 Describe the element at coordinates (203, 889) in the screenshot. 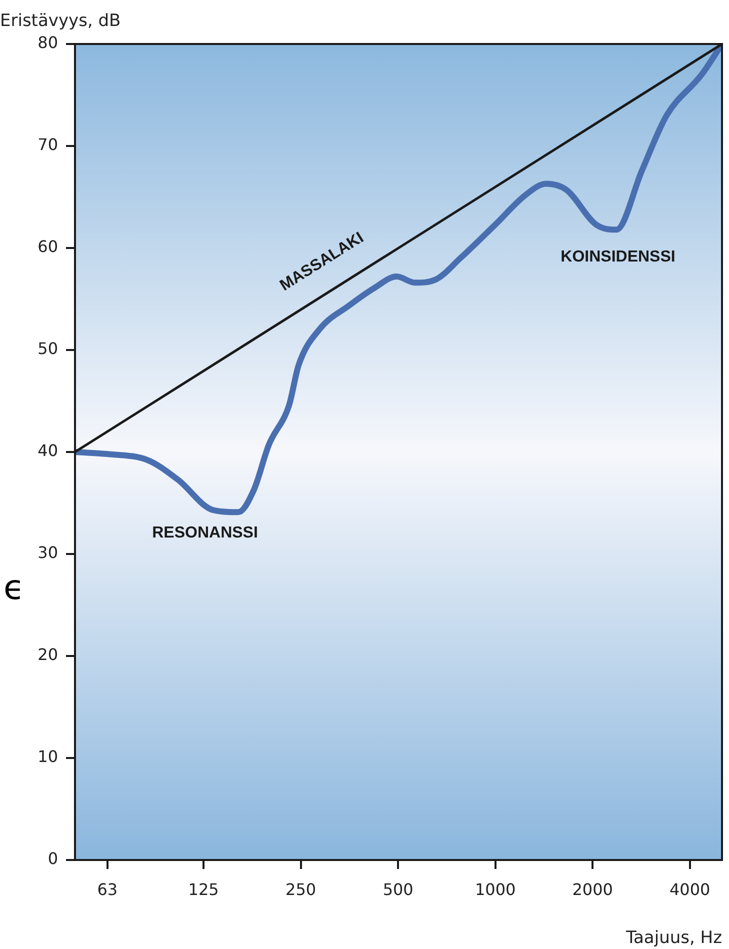

I see `x-tick-label: 125` at that location.